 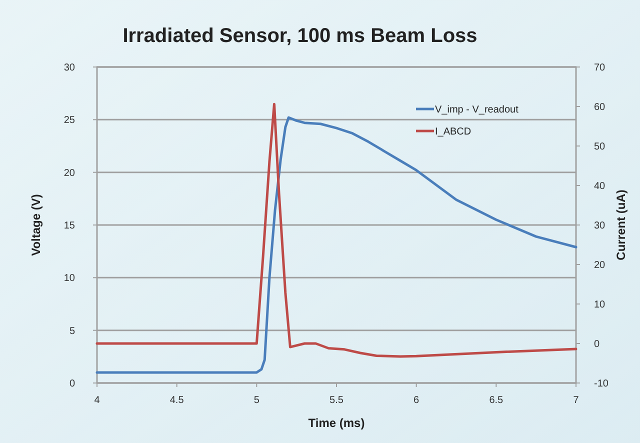 I want to click on y2-tick-label: 0, so click(x=597, y=344).